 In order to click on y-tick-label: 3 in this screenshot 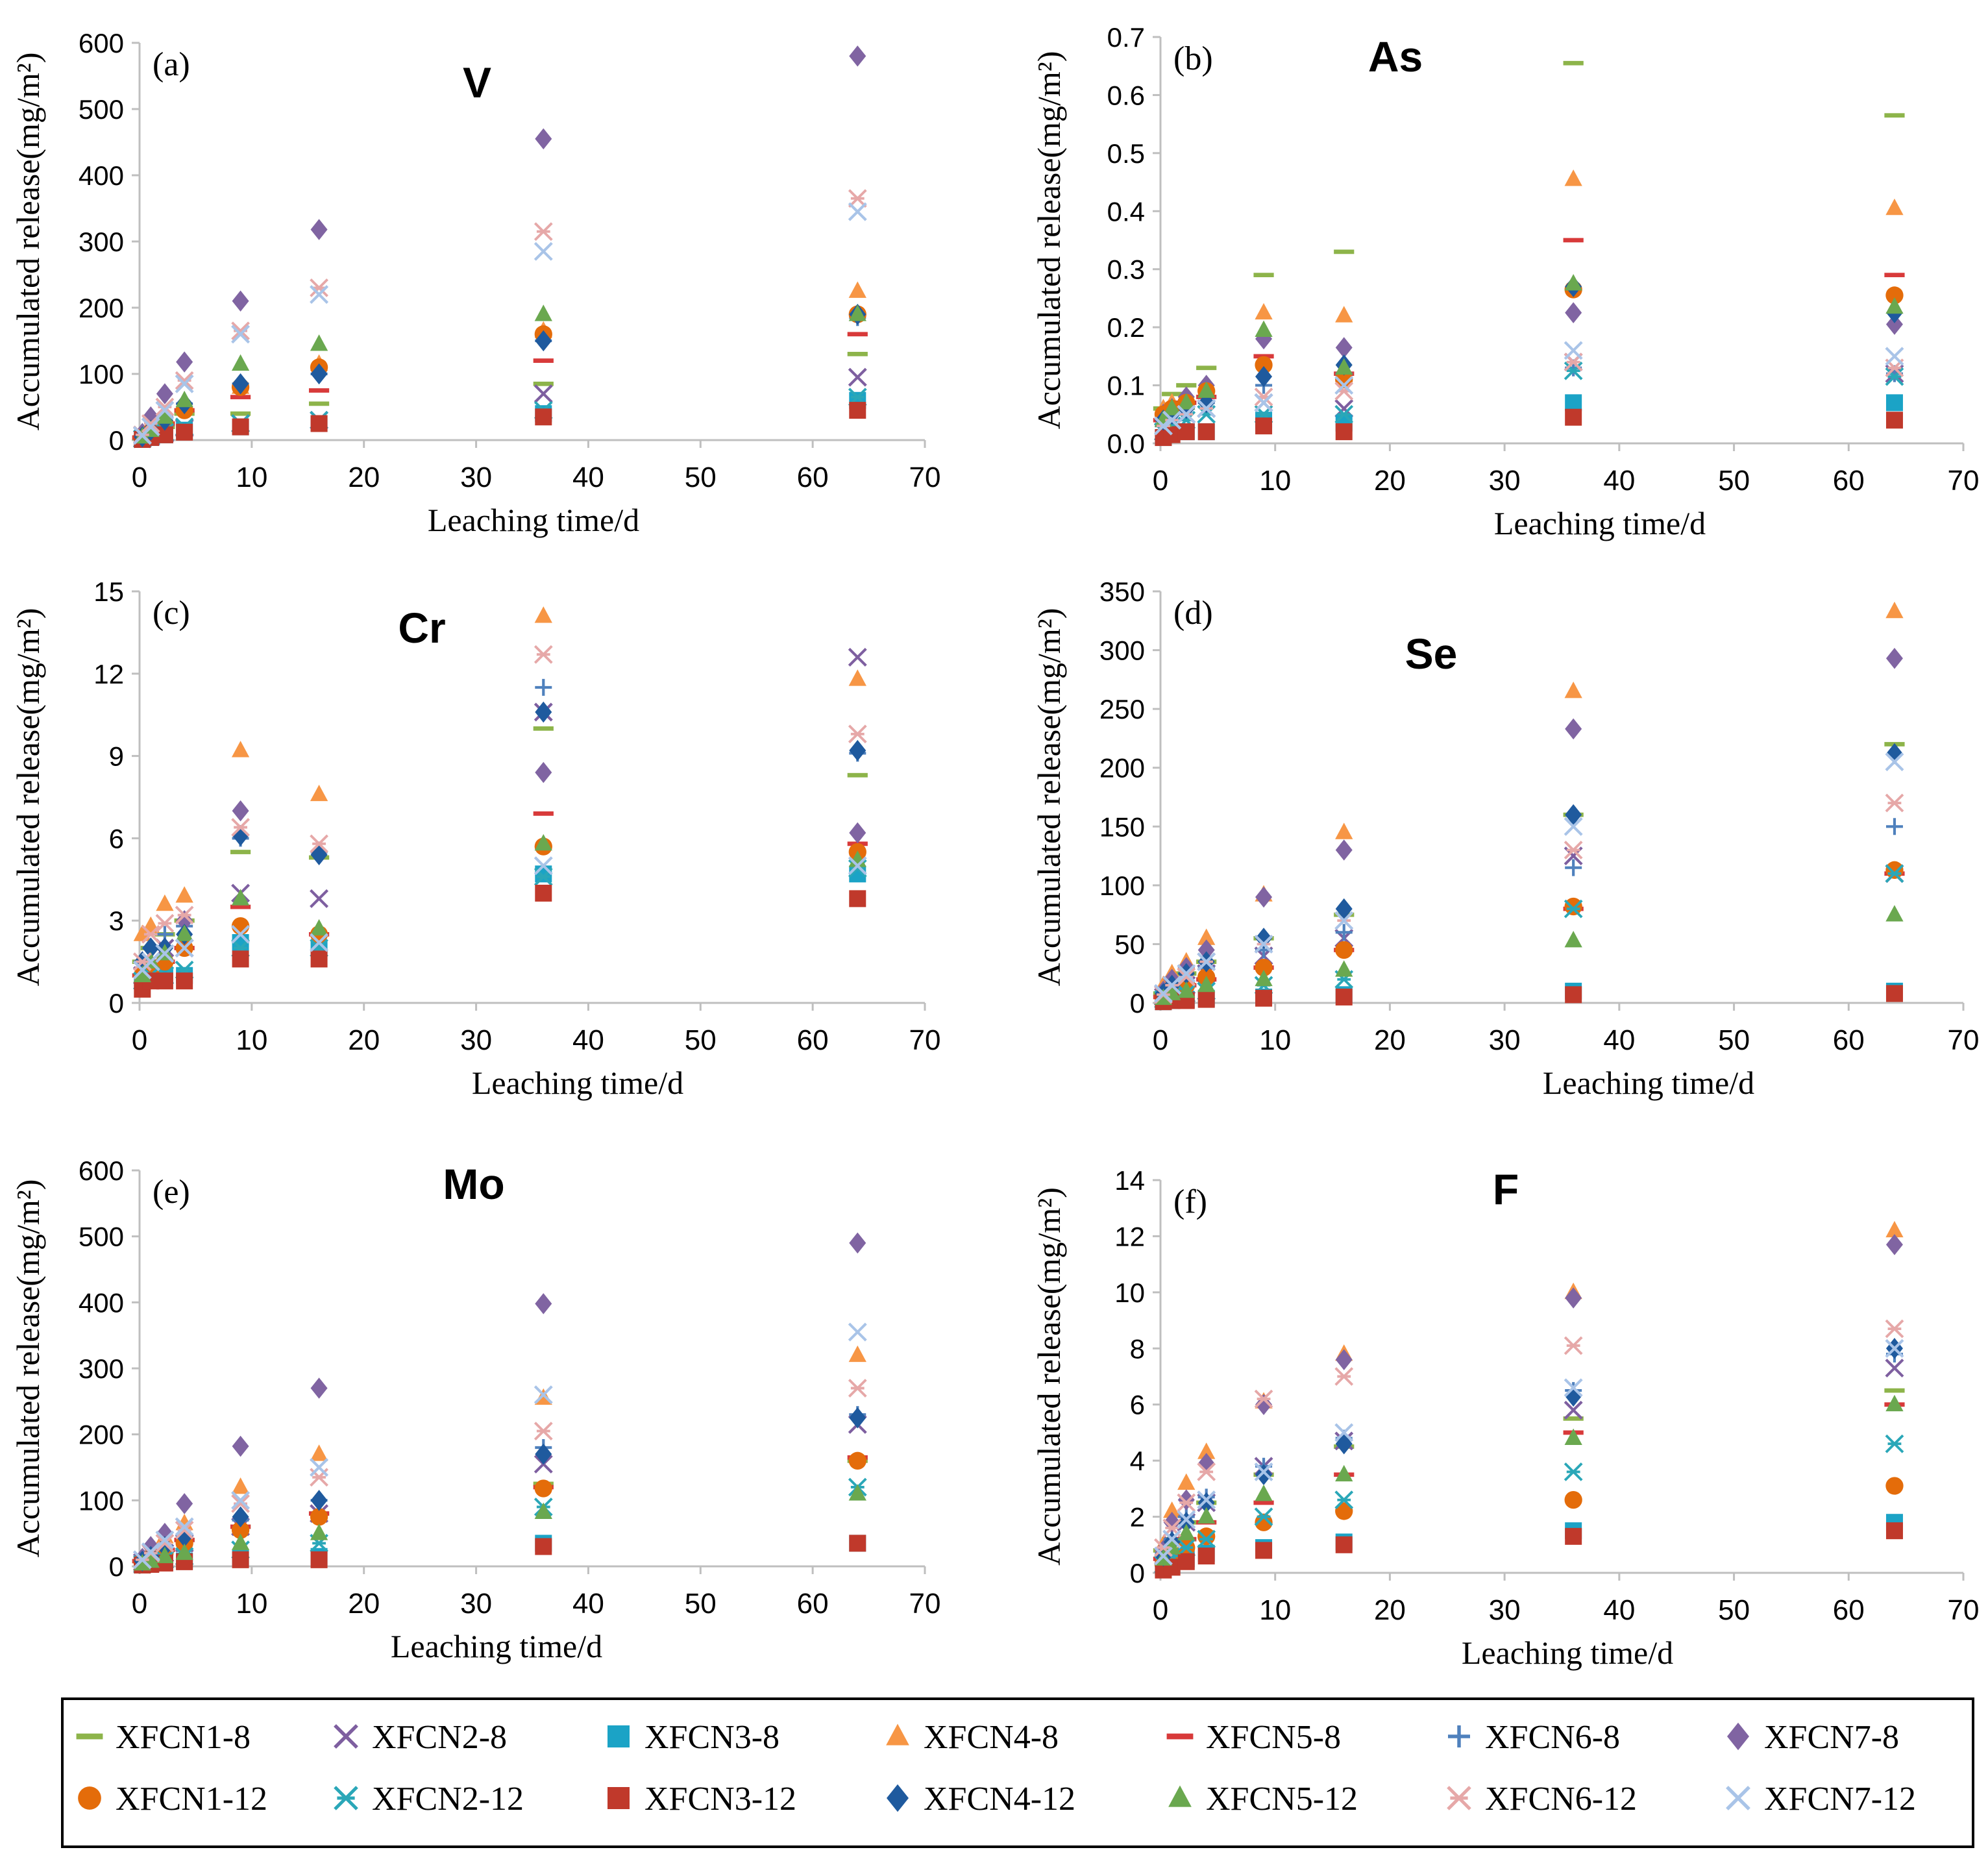, I will do `click(116, 921)`.